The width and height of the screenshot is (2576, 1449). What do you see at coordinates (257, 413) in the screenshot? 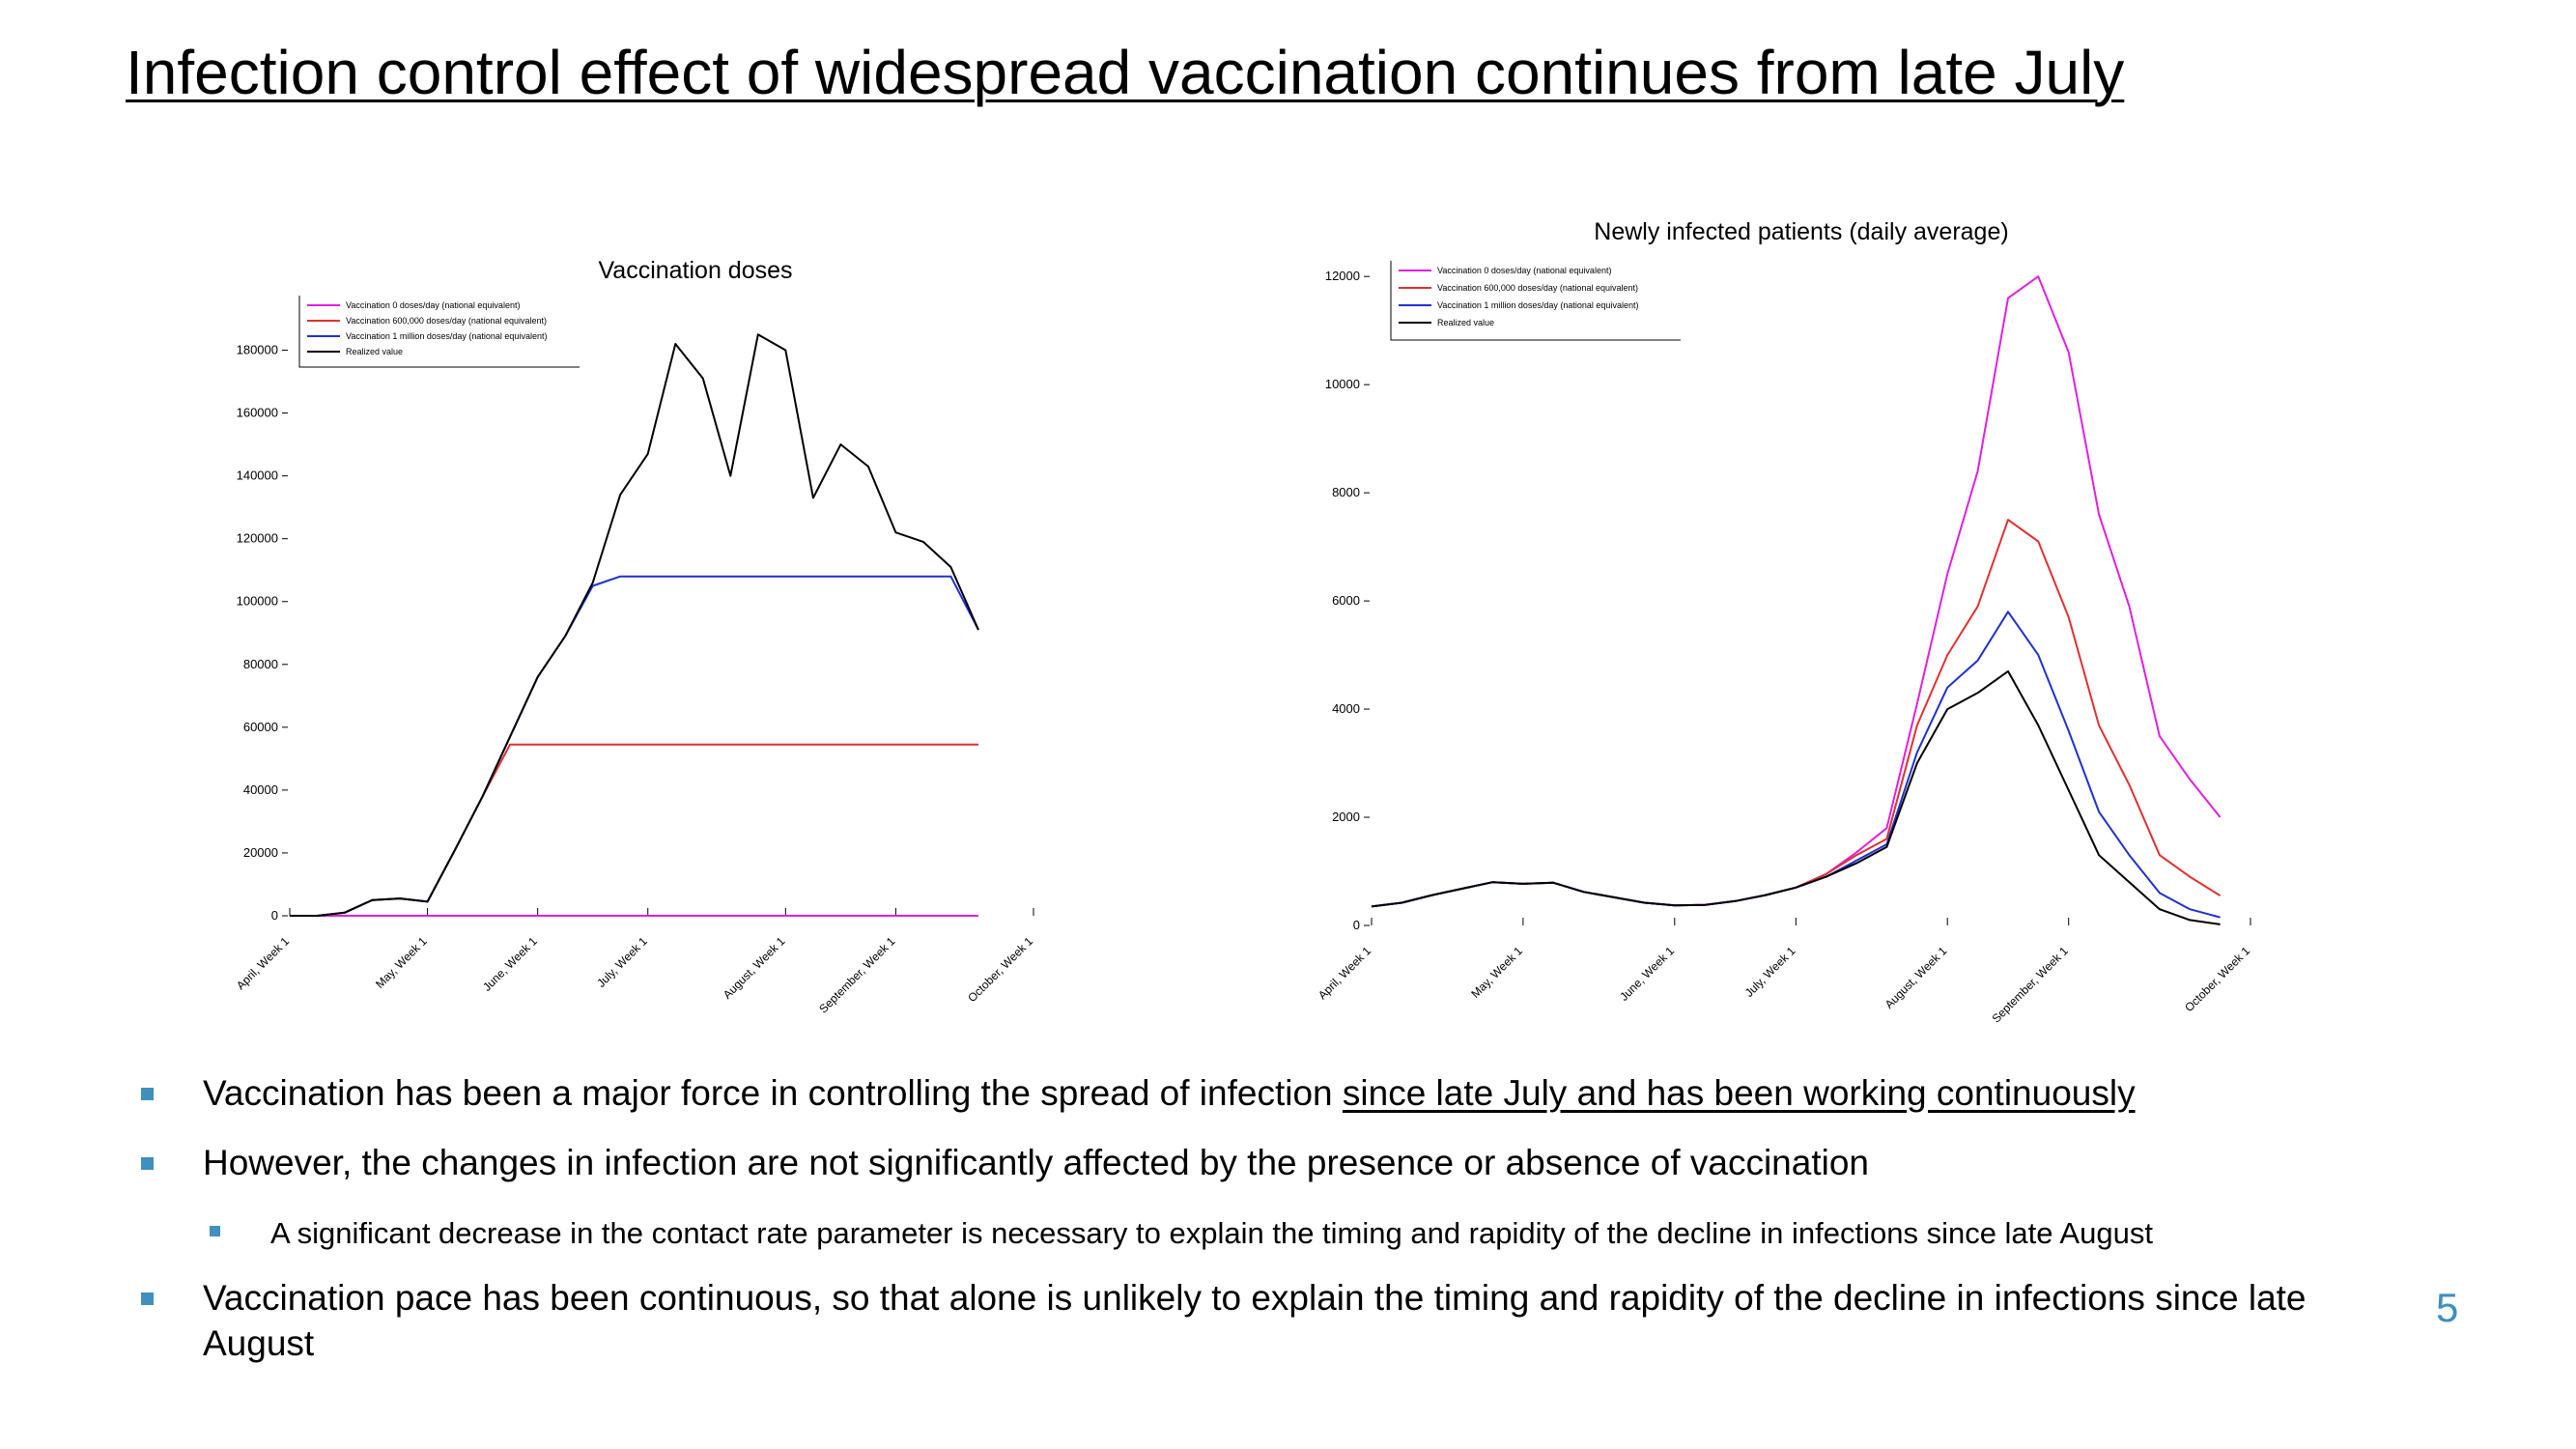
I see `y-tick-label: 160000` at bounding box center [257, 413].